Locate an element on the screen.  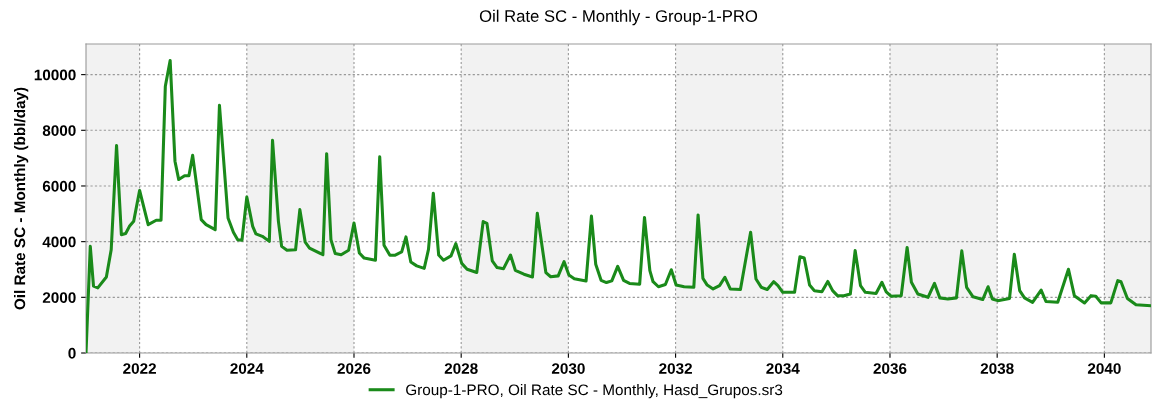
x-tick-label: 2022 is located at coordinates (139, 368).